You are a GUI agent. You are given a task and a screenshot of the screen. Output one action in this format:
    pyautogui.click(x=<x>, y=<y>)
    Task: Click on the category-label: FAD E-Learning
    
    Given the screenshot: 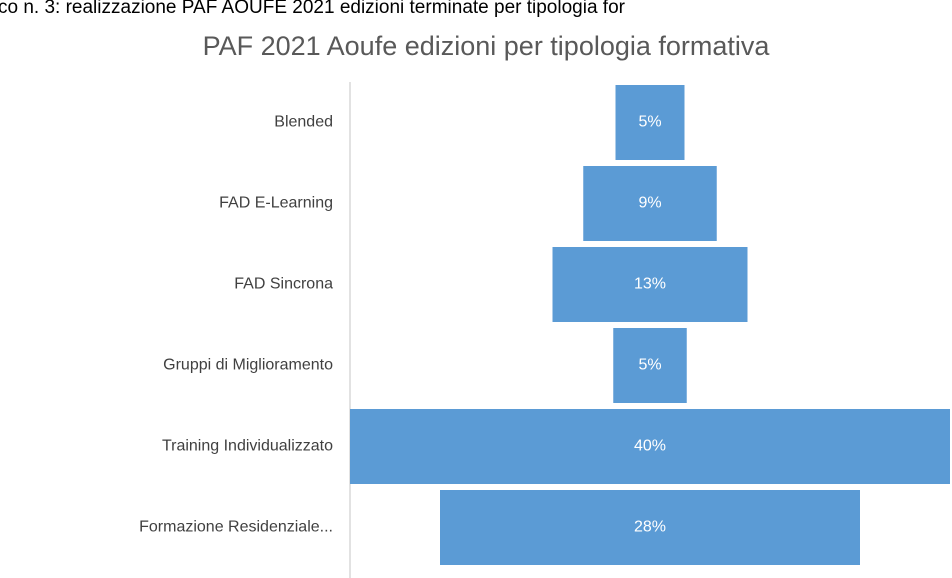 What is the action you would take?
    pyautogui.click(x=276, y=203)
    